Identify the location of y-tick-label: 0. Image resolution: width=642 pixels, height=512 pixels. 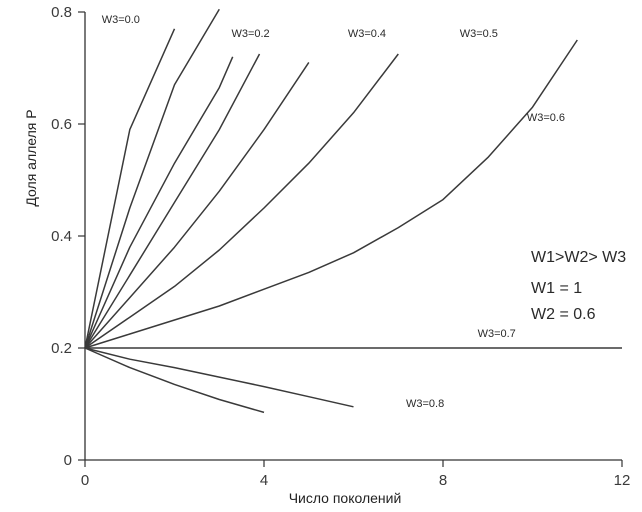
(68, 460).